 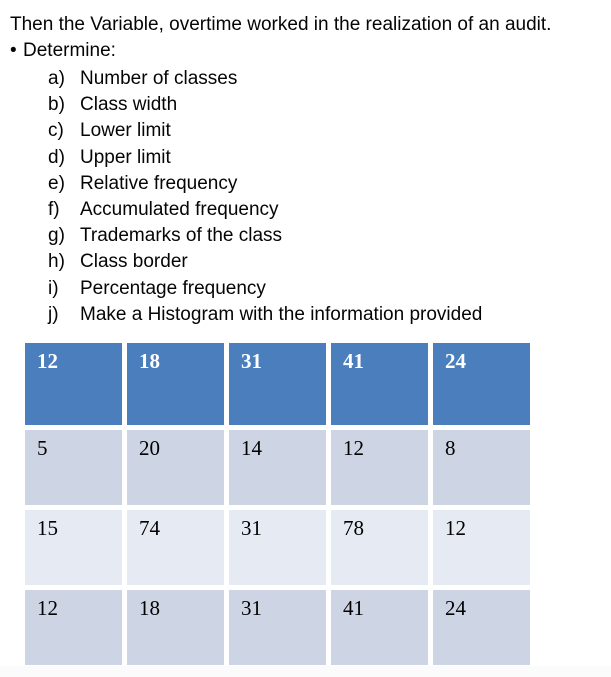 I want to click on page-bottom-edge, so click(x=305, y=671).